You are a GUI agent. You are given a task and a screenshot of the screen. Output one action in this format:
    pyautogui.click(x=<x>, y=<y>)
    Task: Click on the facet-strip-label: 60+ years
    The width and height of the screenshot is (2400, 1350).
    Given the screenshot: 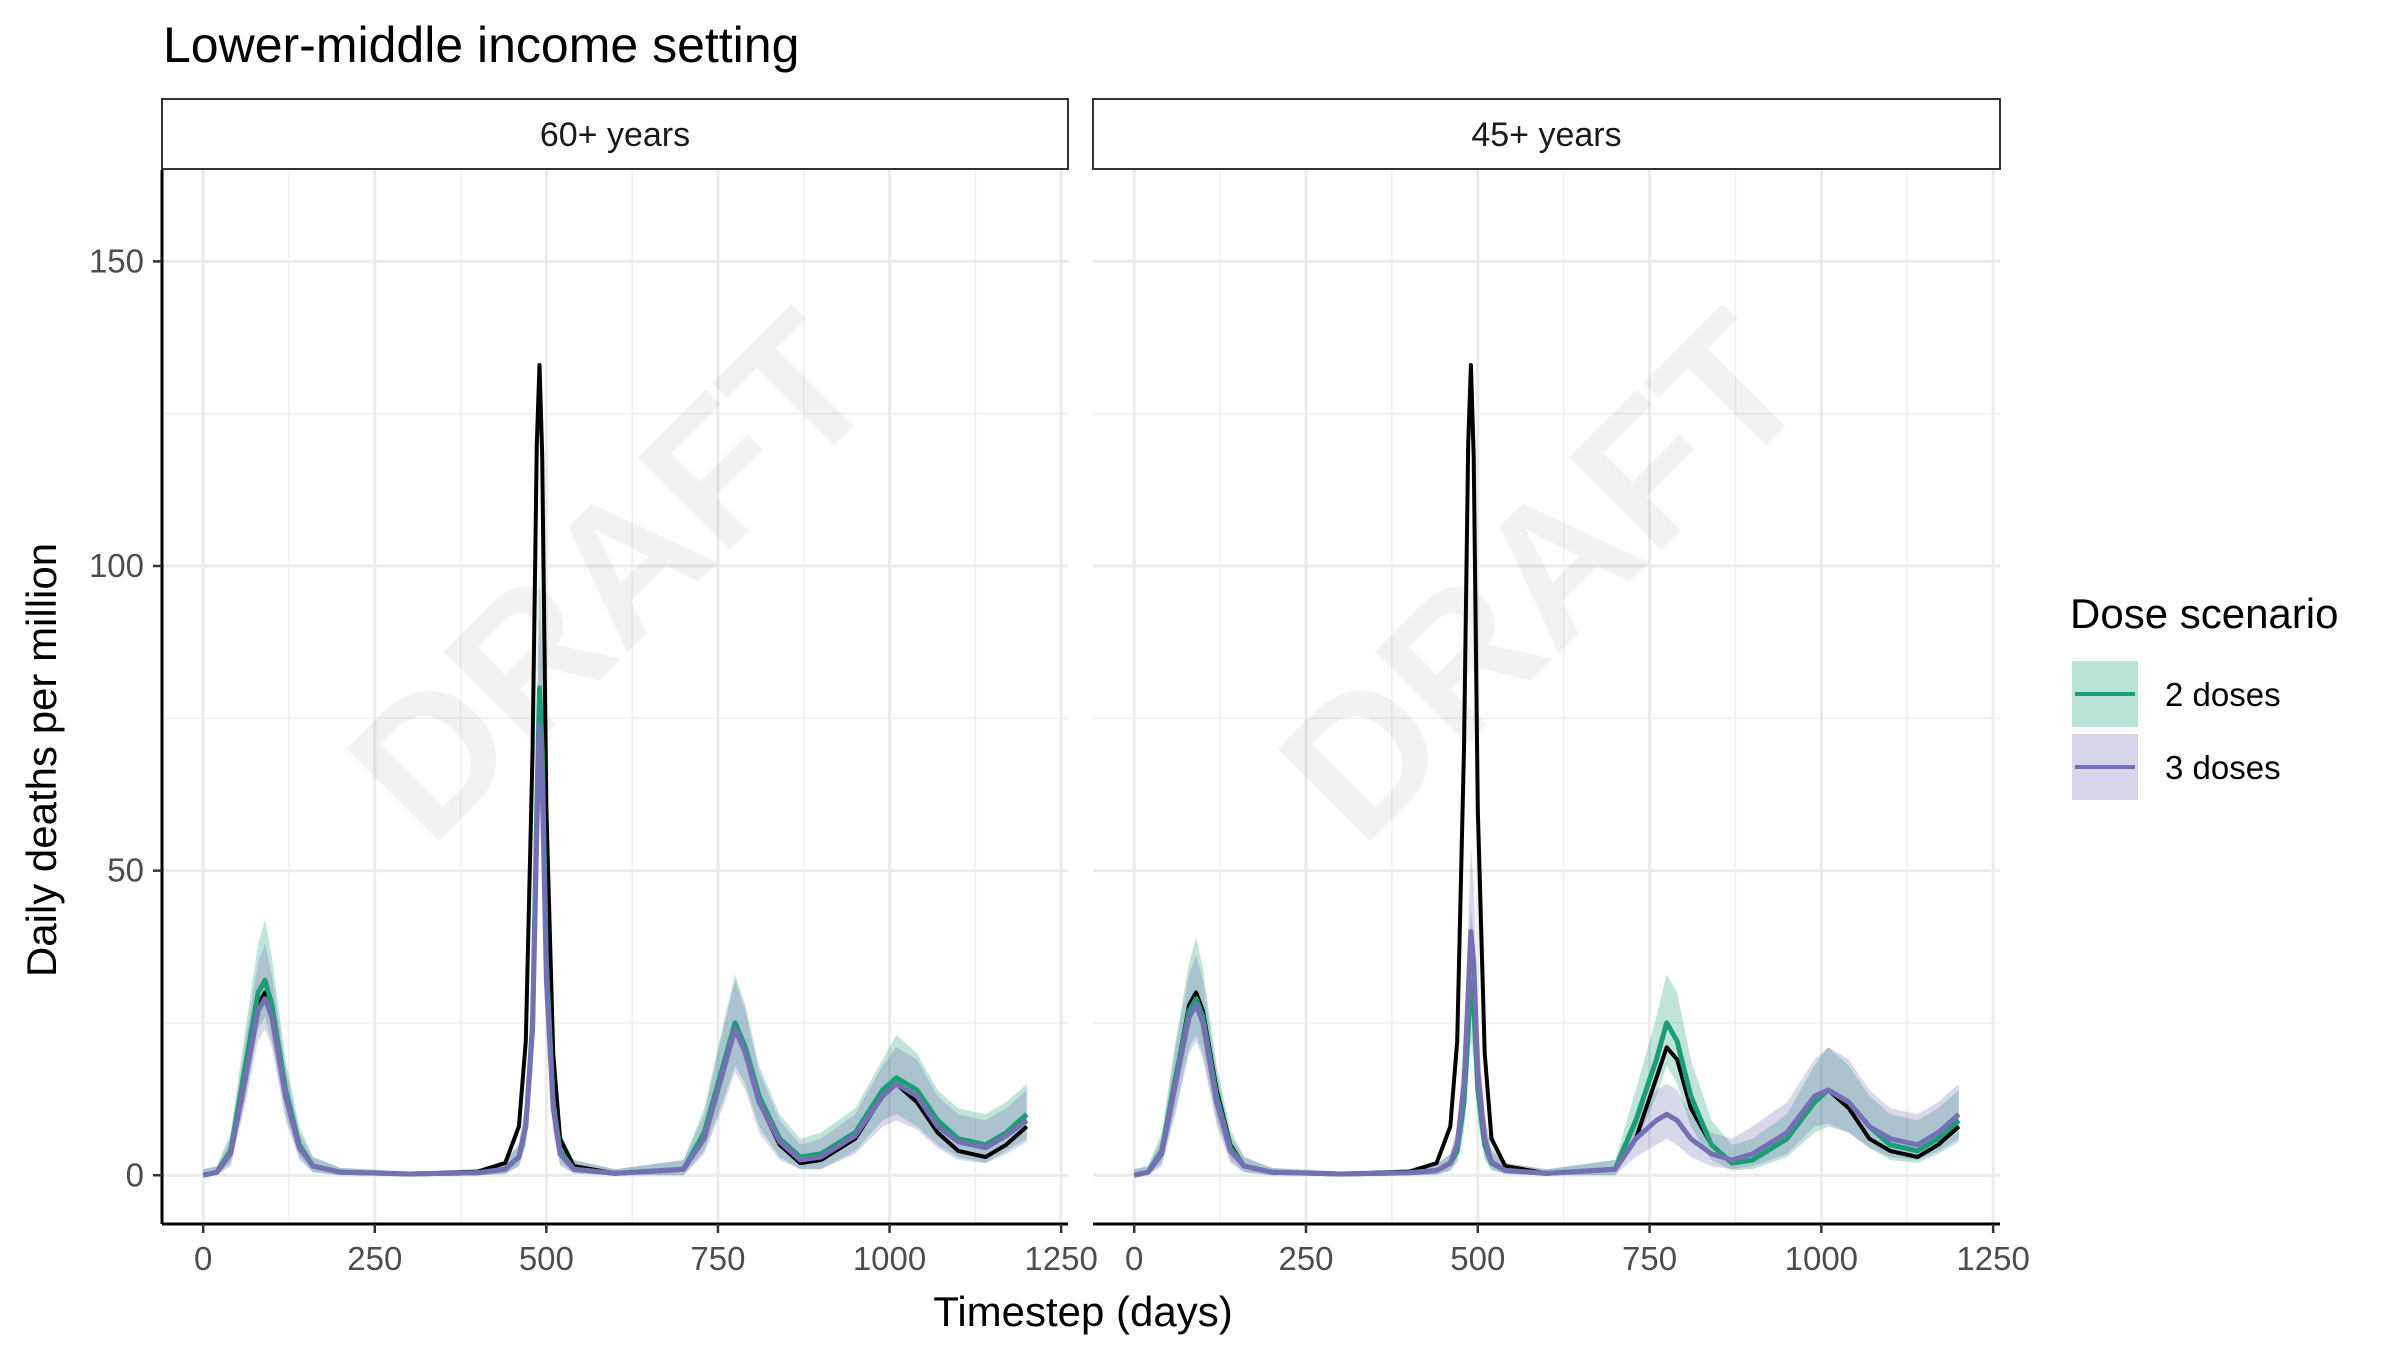 What is the action you would take?
    pyautogui.click(x=615, y=135)
    